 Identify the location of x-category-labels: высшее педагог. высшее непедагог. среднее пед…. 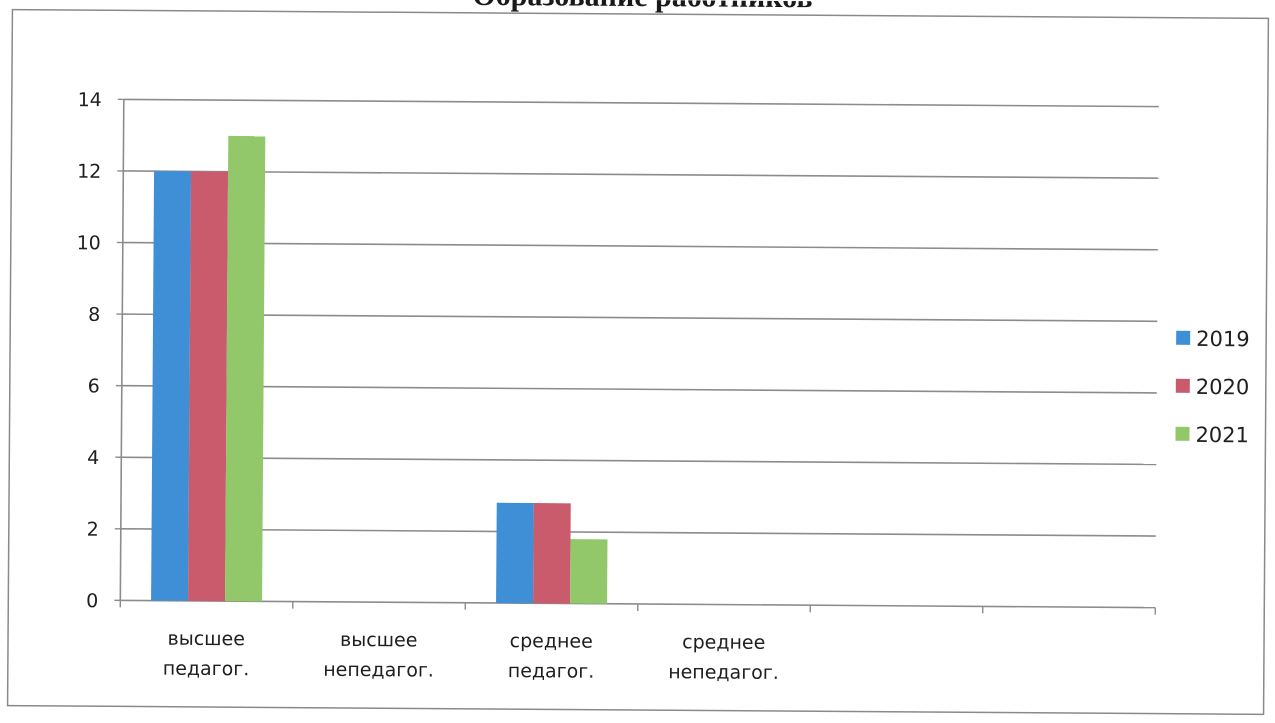
(471, 656).